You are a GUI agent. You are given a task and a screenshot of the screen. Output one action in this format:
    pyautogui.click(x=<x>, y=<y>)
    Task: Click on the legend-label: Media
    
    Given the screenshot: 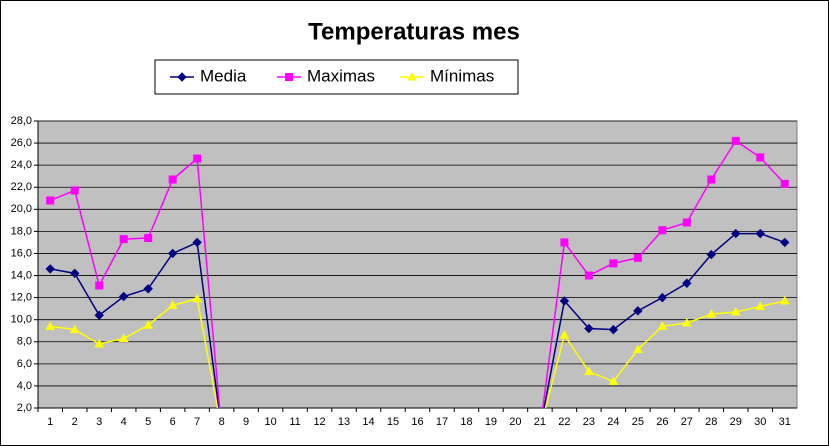 What is the action you would take?
    pyautogui.click(x=223, y=75)
    